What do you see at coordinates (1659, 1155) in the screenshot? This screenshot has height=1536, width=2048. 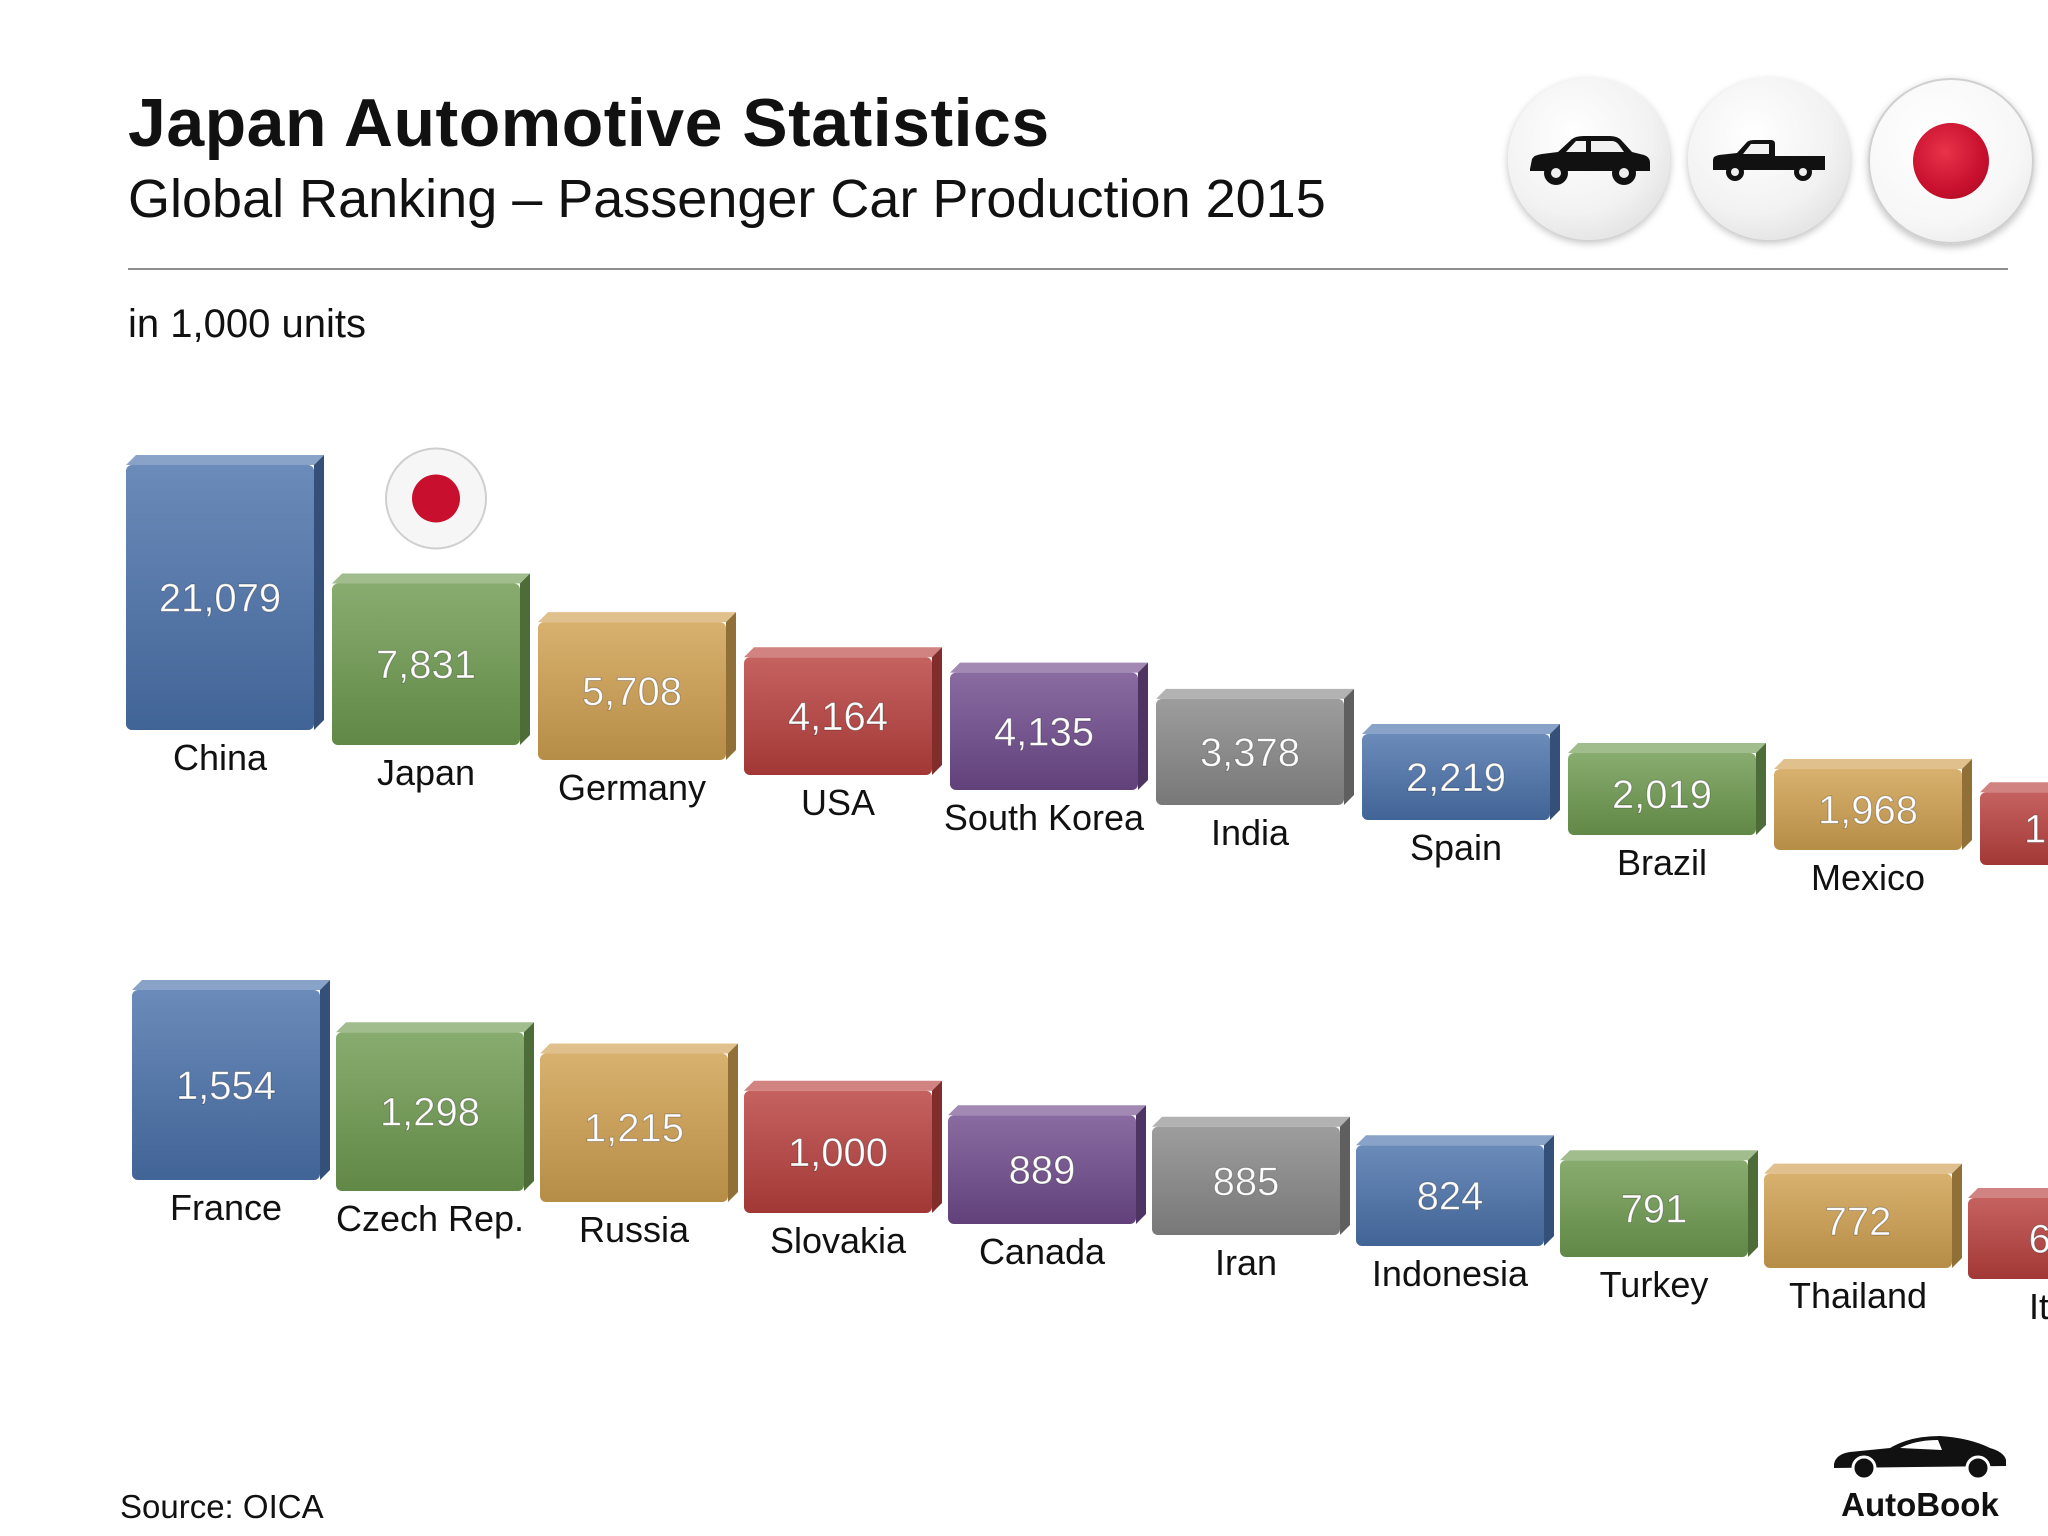 I see `bar-top-turkey` at bounding box center [1659, 1155].